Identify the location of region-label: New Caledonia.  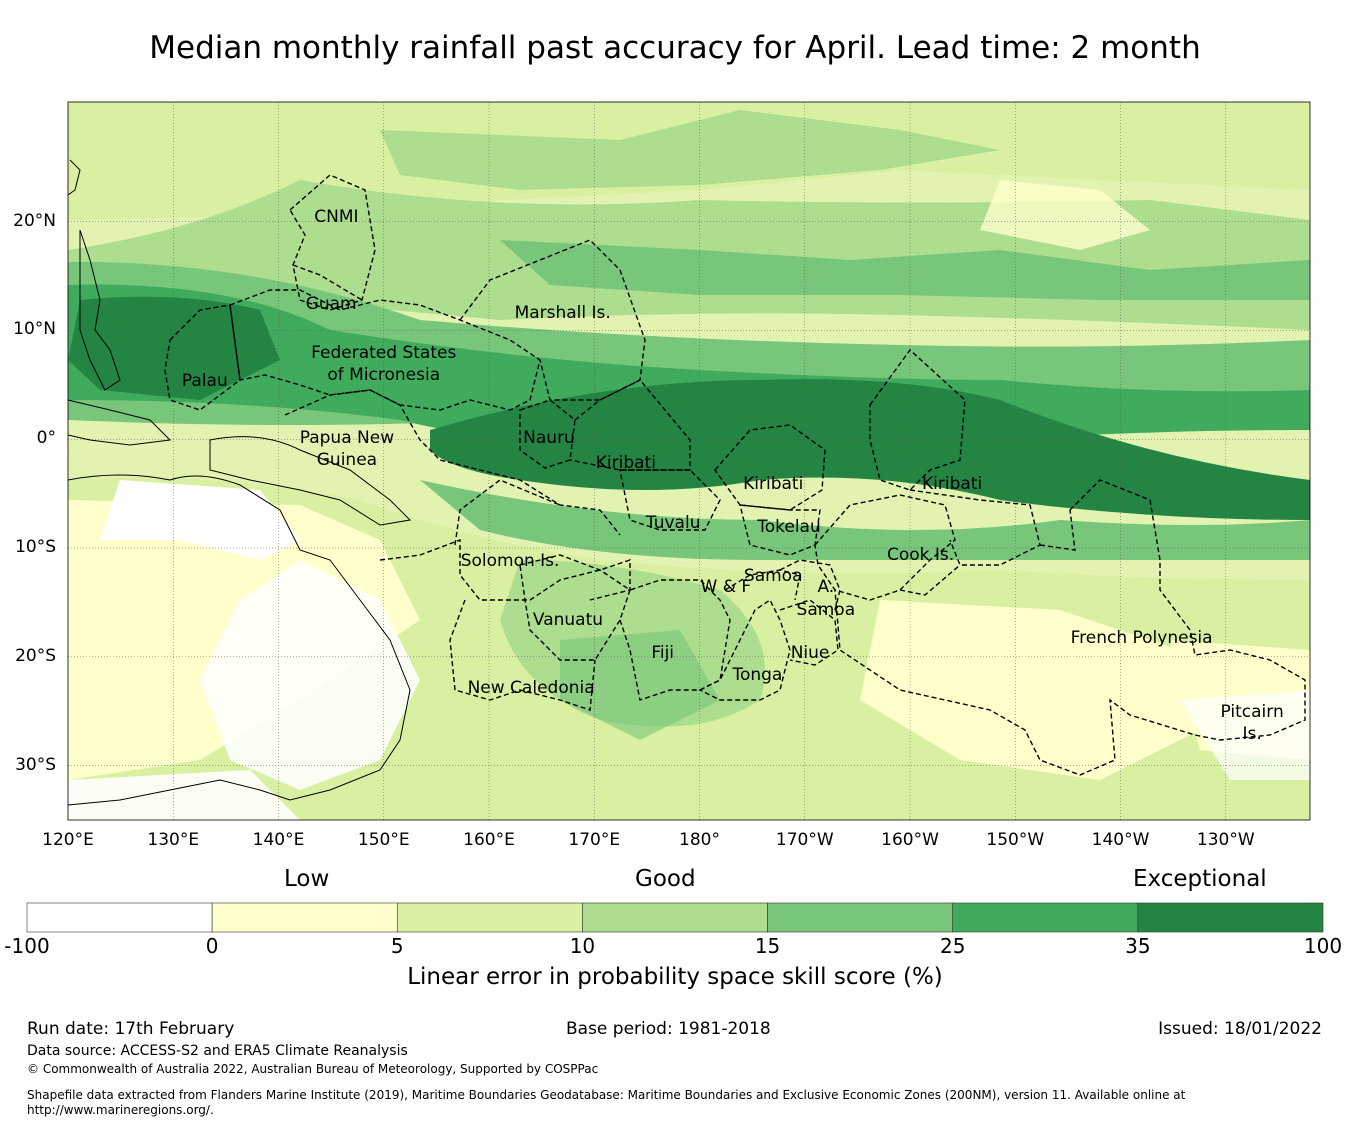
(531, 688).